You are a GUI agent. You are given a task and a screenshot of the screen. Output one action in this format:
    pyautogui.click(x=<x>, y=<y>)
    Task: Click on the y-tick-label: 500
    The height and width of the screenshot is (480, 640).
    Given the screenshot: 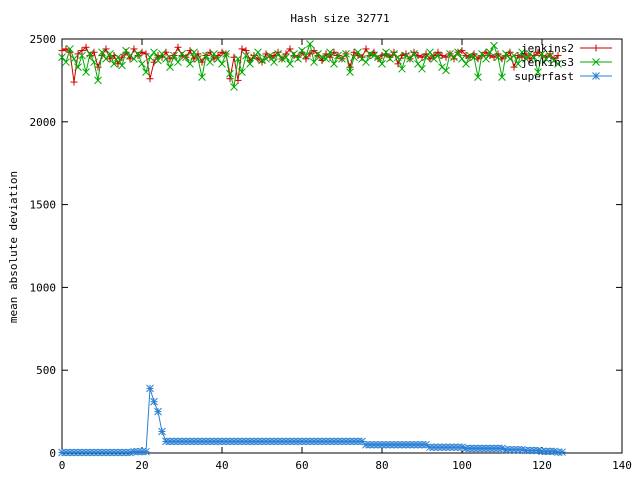 What is the action you would take?
    pyautogui.click(x=46, y=370)
    